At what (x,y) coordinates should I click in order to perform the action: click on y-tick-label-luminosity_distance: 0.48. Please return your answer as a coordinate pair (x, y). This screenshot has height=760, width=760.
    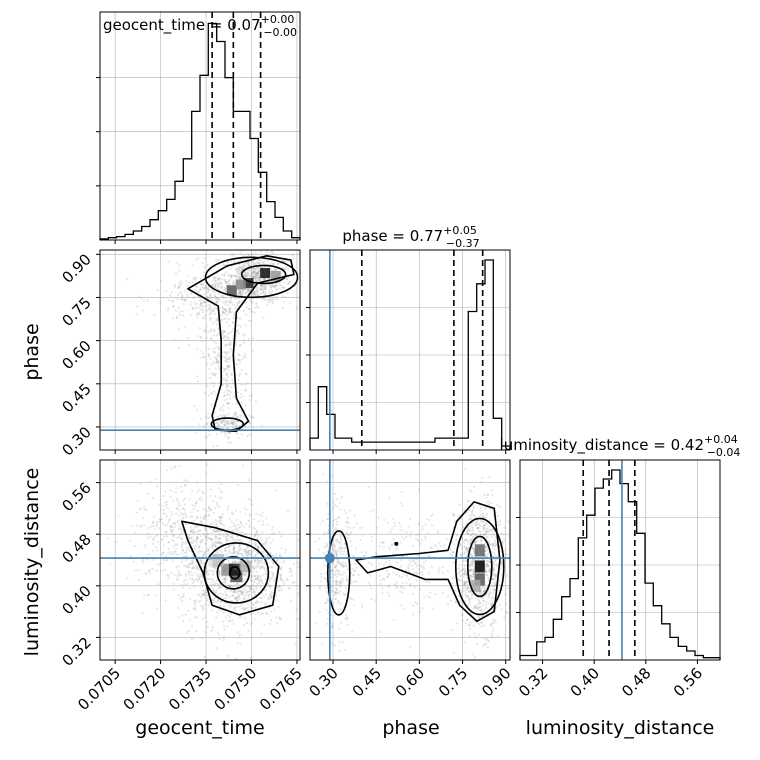
    Looking at the image, I should click on (76, 548).